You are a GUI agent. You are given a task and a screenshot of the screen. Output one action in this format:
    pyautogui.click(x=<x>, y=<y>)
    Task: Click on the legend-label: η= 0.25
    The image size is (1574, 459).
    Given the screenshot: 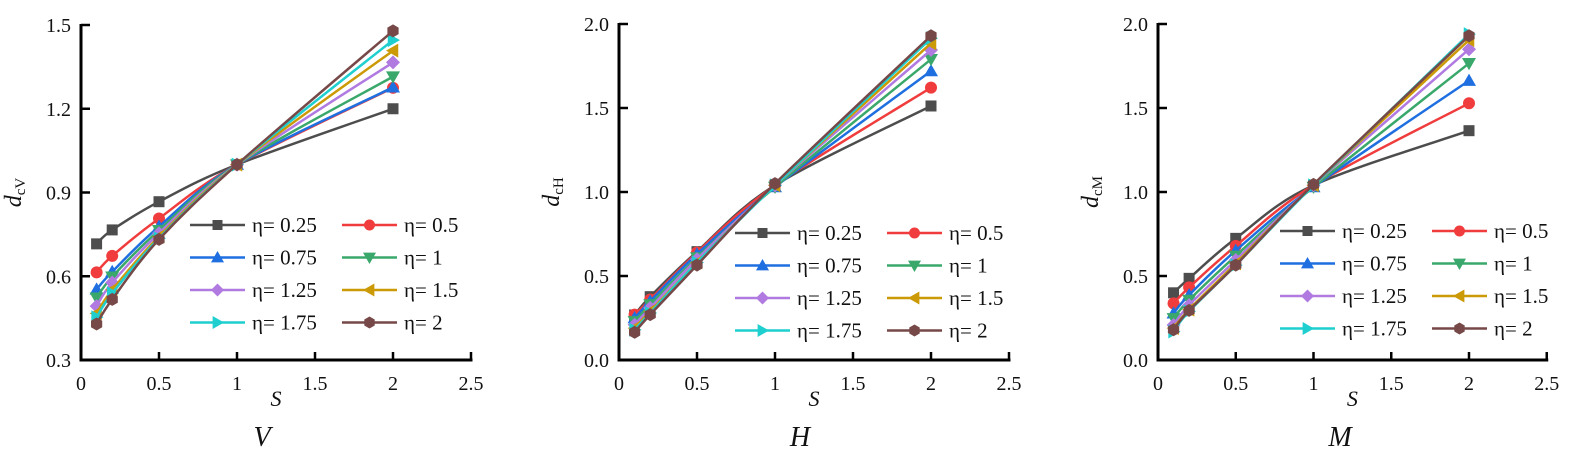 What is the action you would take?
    pyautogui.click(x=284, y=225)
    